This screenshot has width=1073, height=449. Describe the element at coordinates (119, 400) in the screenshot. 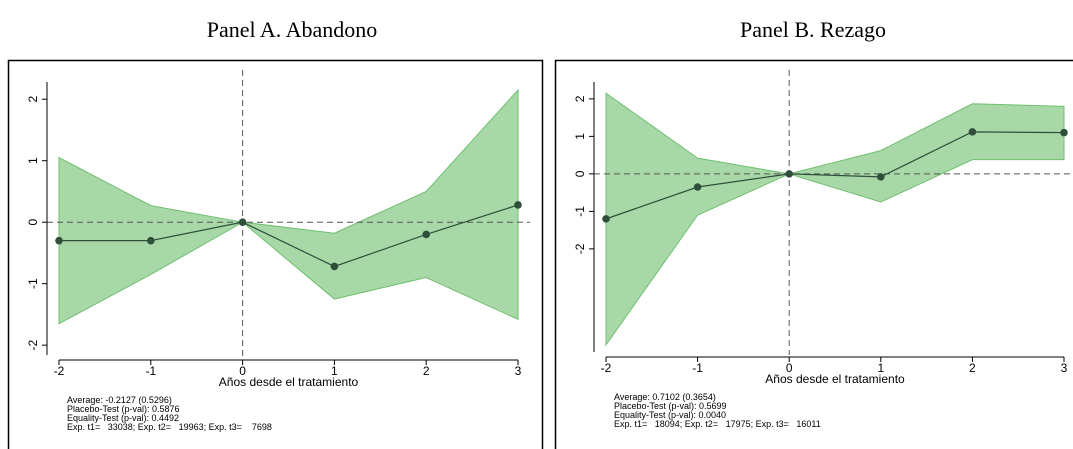

I see `note: Average: -0.2127 (0.5296)` at that location.